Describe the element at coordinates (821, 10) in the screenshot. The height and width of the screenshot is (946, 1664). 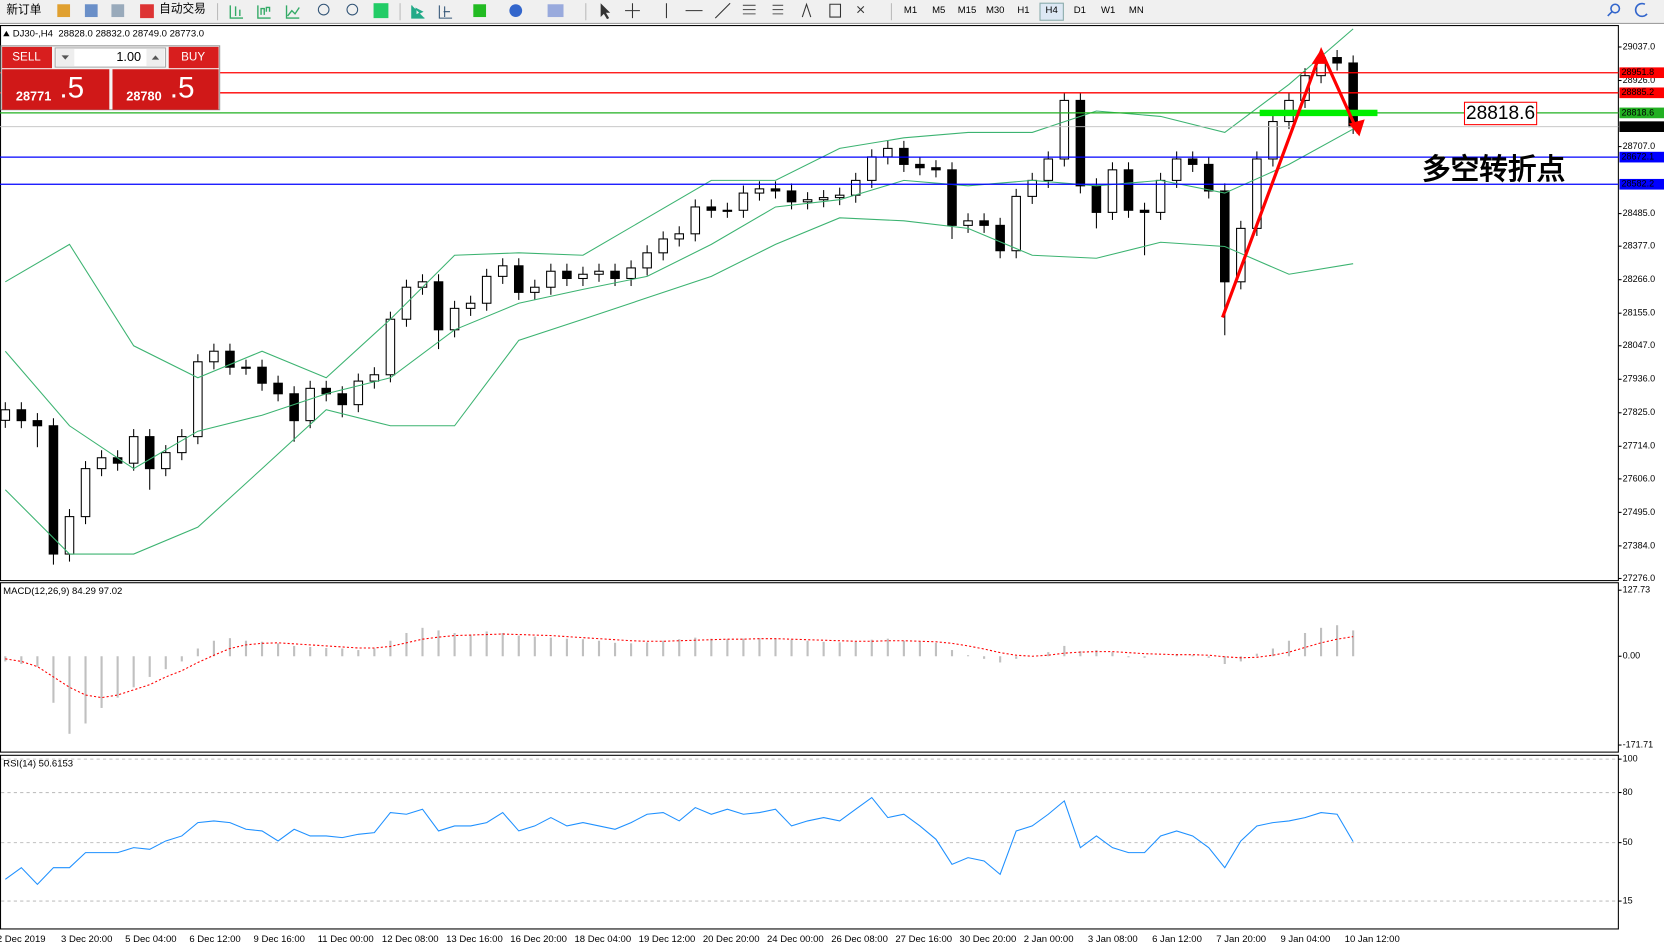
I see `text-icons` at that location.